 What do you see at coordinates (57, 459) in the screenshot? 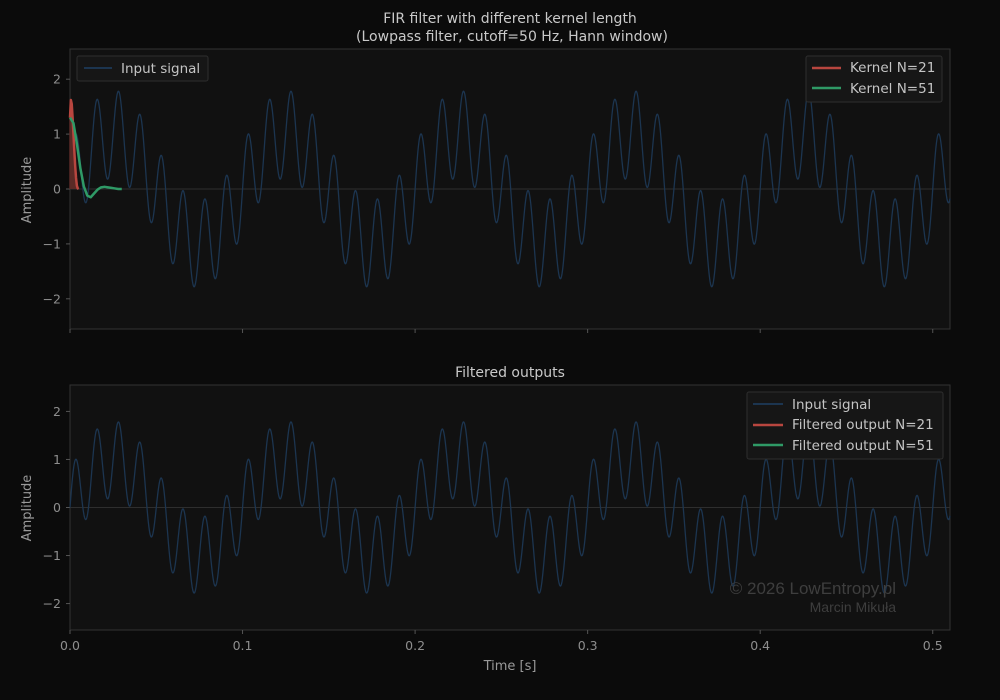
I see `bottom-ytick-label: 1` at bounding box center [57, 459].